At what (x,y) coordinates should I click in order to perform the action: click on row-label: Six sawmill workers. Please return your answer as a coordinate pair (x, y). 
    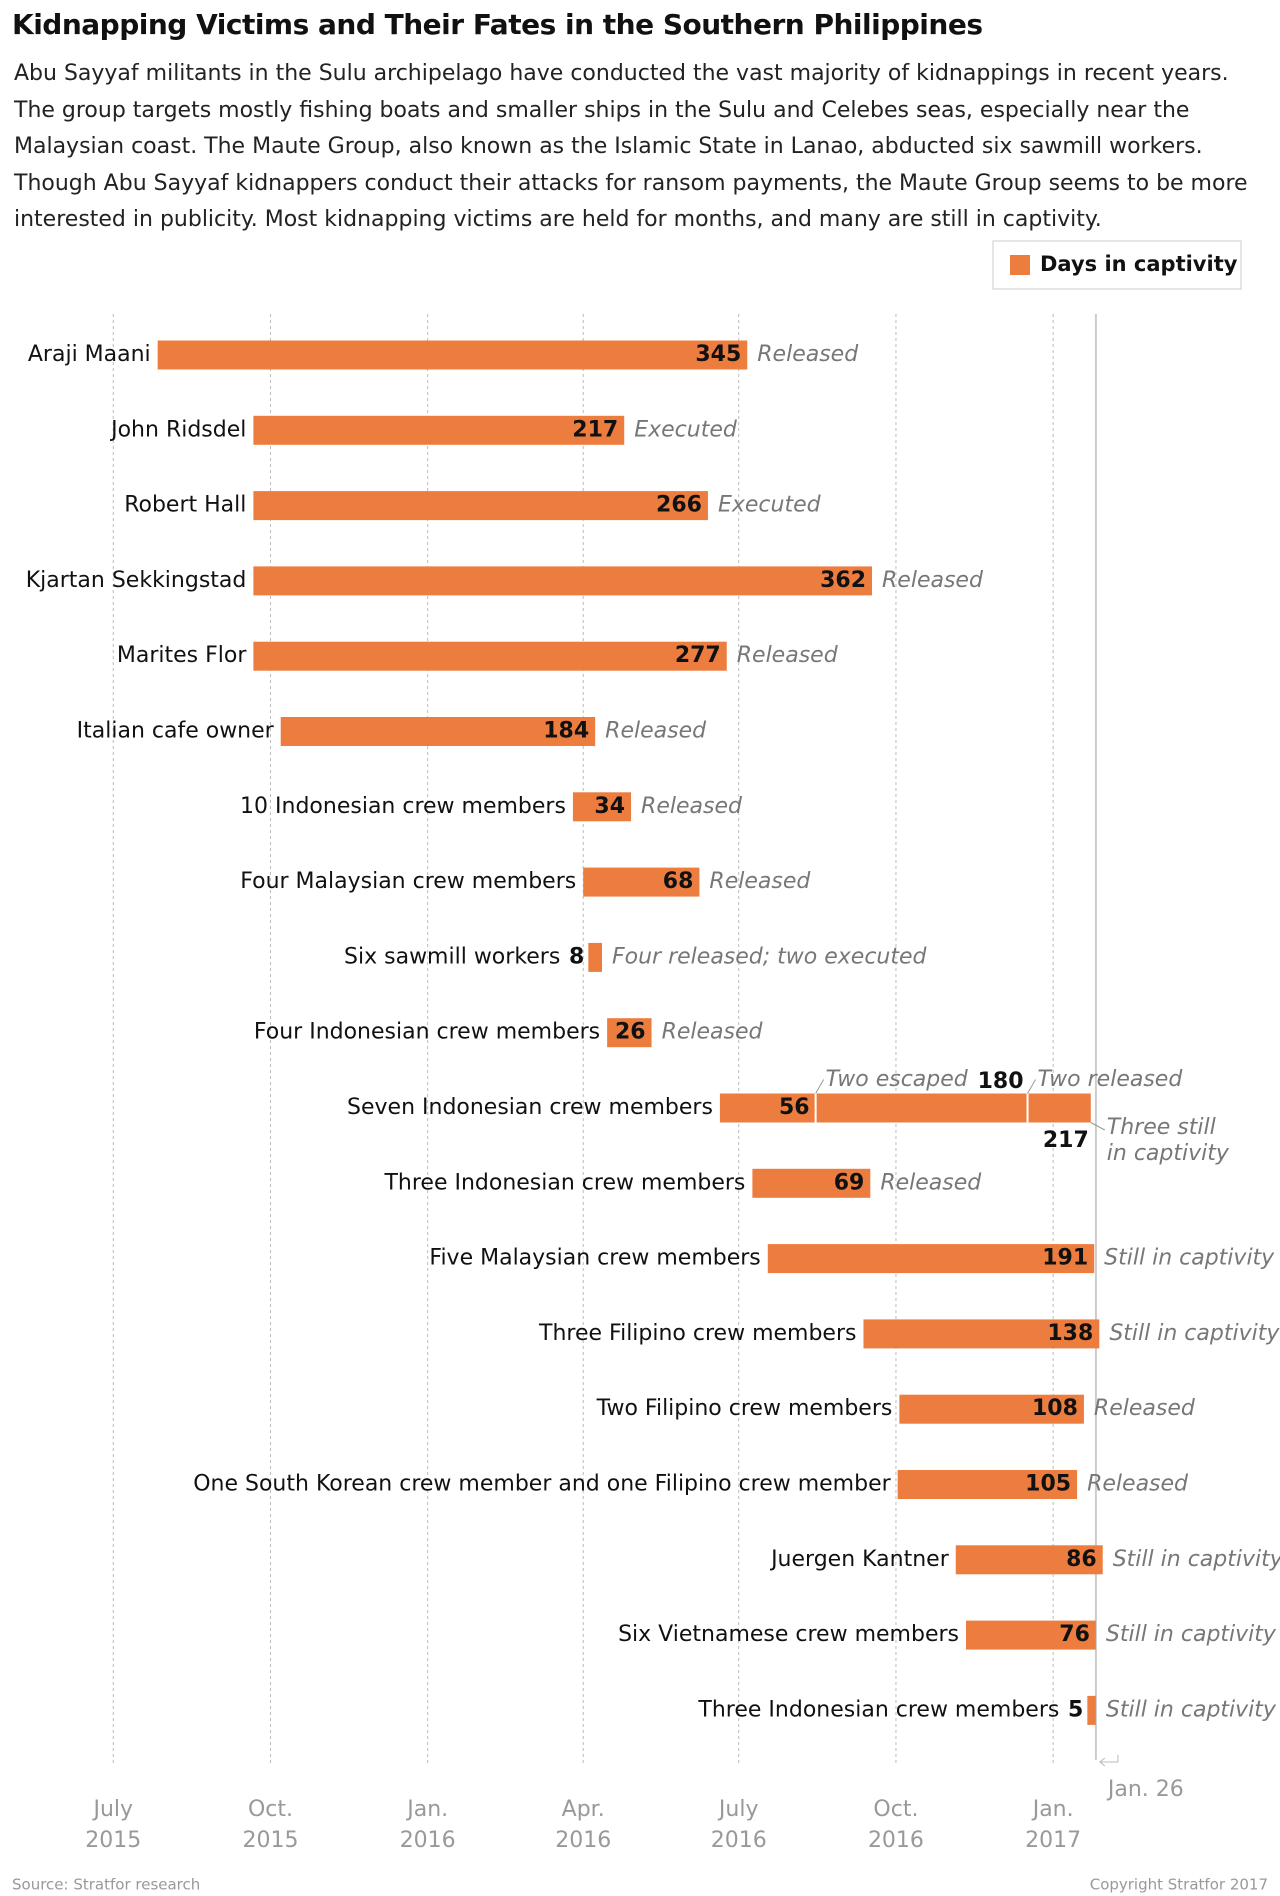
    Looking at the image, I should click on (452, 956).